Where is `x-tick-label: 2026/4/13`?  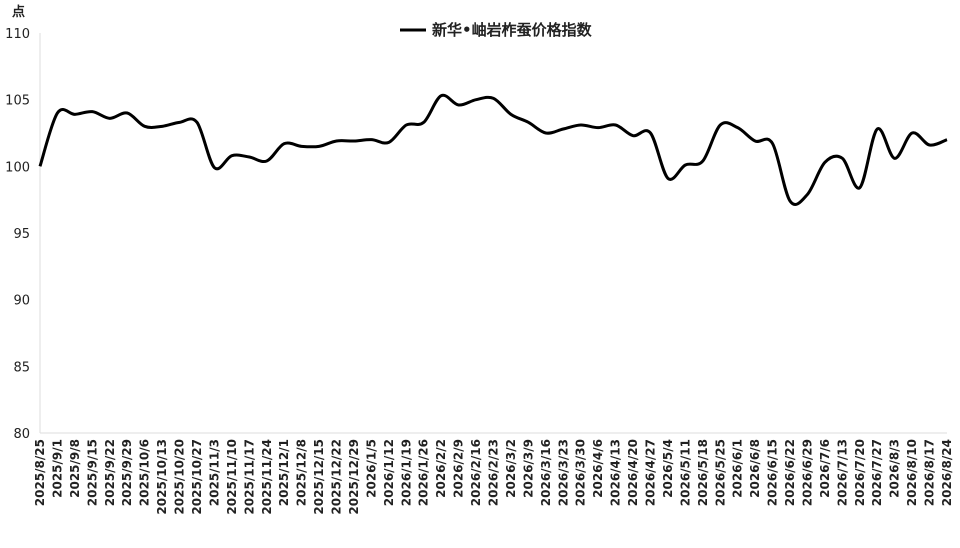 x-tick-label: 2026/4/13 is located at coordinates (616, 472).